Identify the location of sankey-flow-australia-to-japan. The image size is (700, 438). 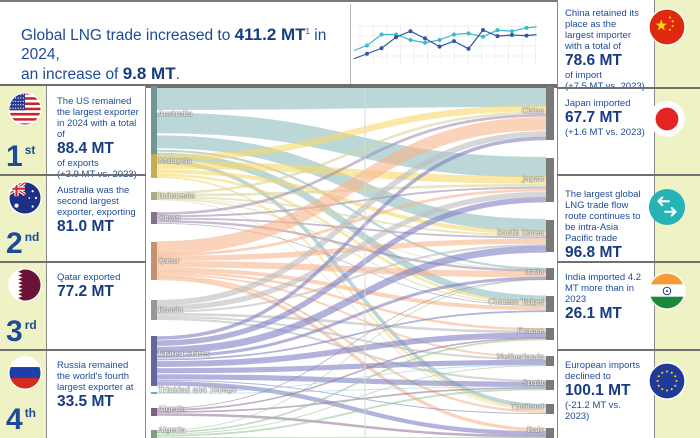
(351, 145).